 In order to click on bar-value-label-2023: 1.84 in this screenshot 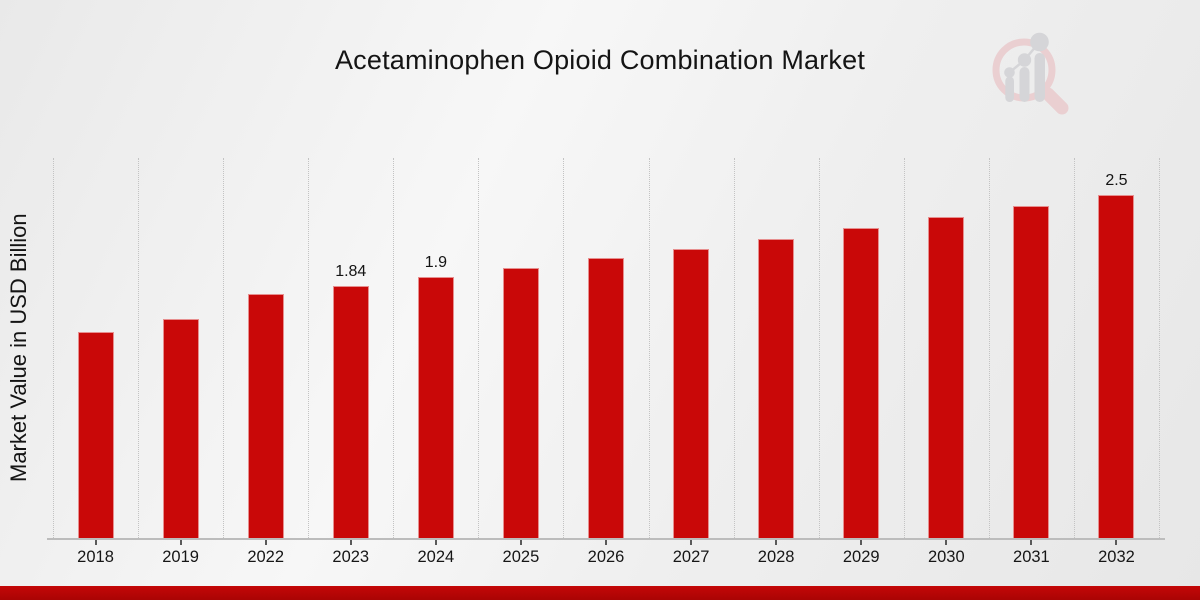, I will do `click(351, 271)`.